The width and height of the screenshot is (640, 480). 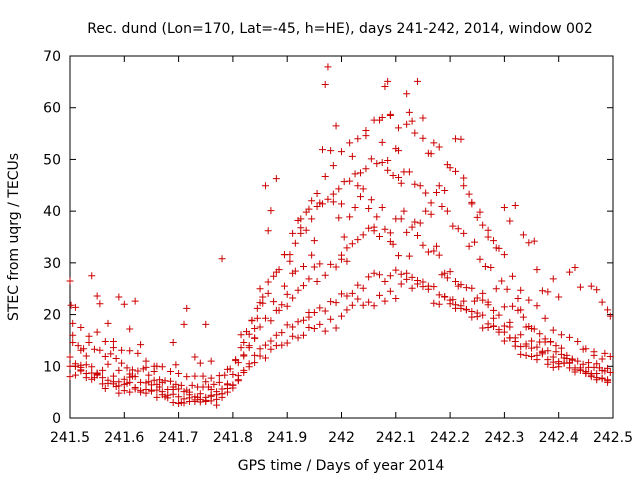 What do you see at coordinates (179, 438) in the screenshot?
I see `x-tick-label: 241.7` at bounding box center [179, 438].